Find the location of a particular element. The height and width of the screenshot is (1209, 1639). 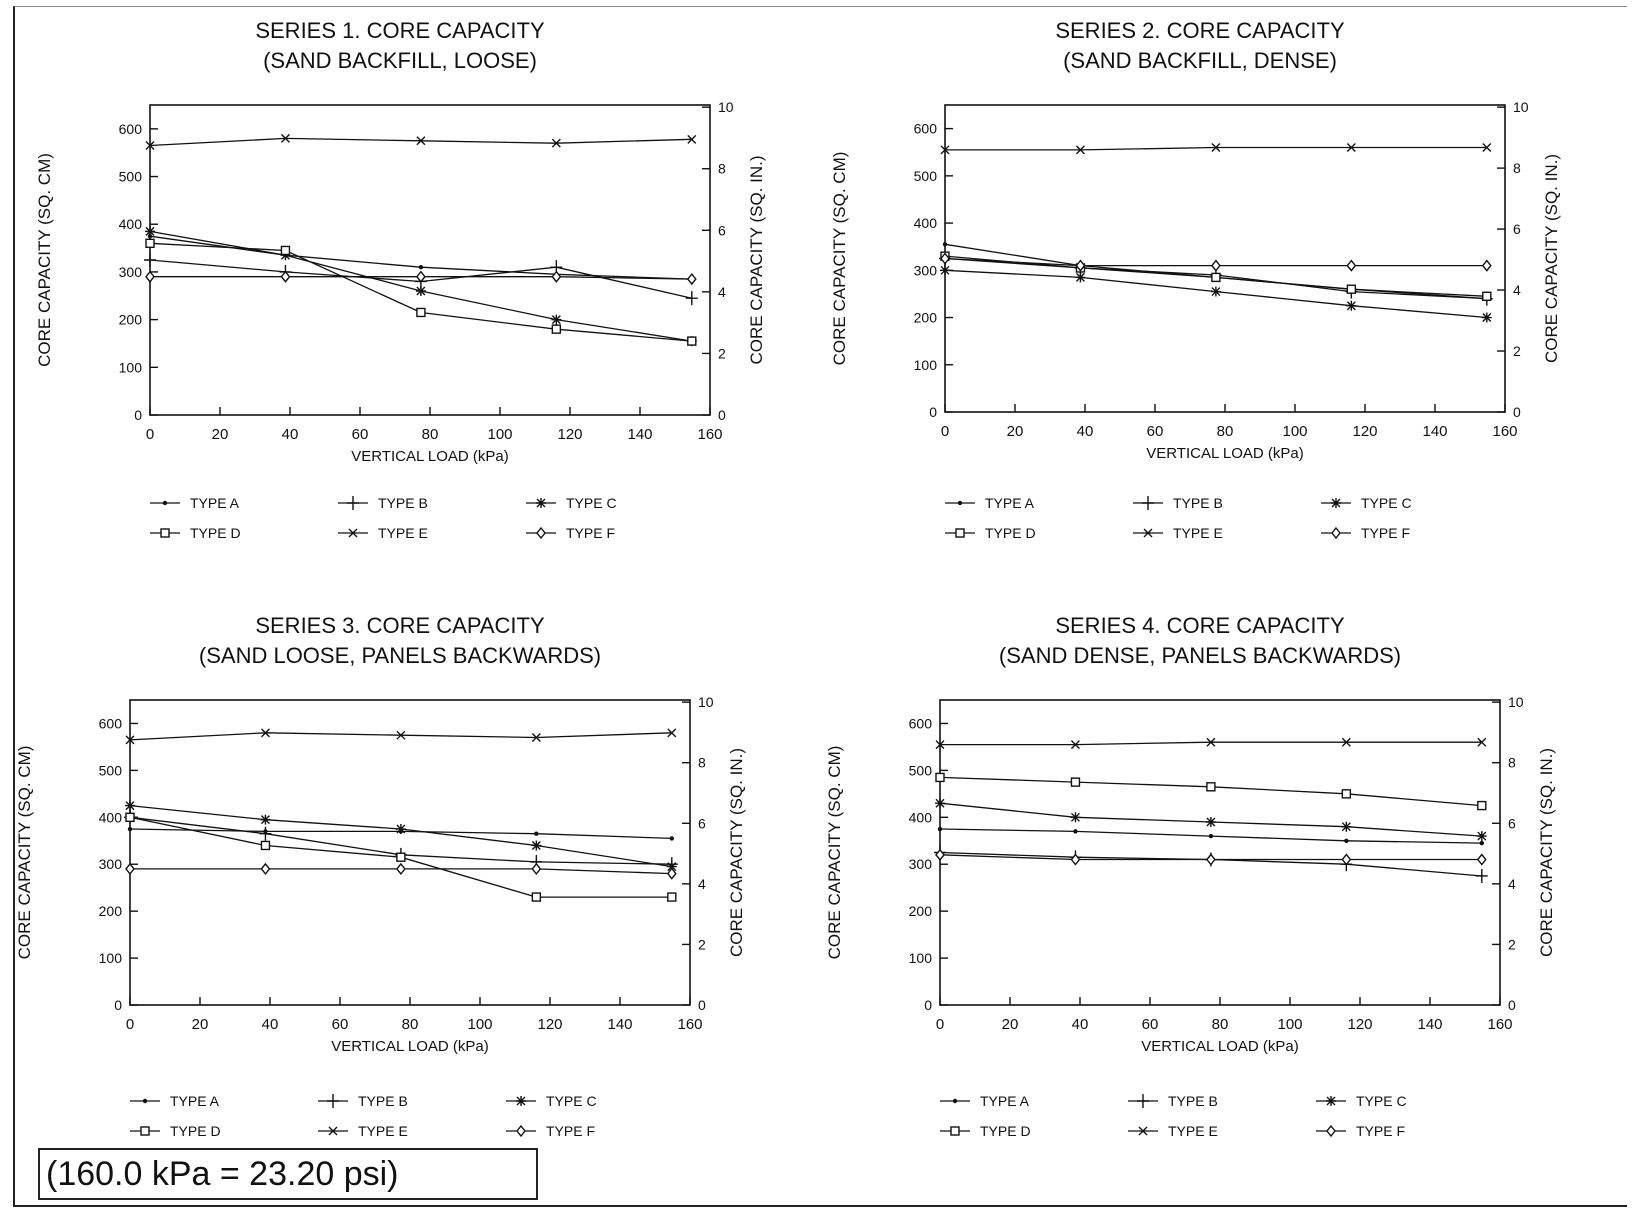

legend-entry: TYPE B is located at coordinates (1178, 503).